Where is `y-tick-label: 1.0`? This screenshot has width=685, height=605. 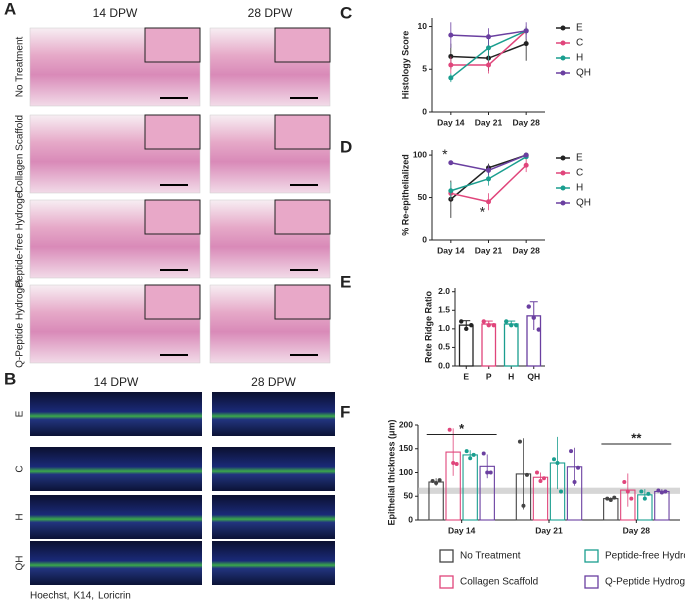 y-tick-label: 1.0 is located at coordinates (444, 328).